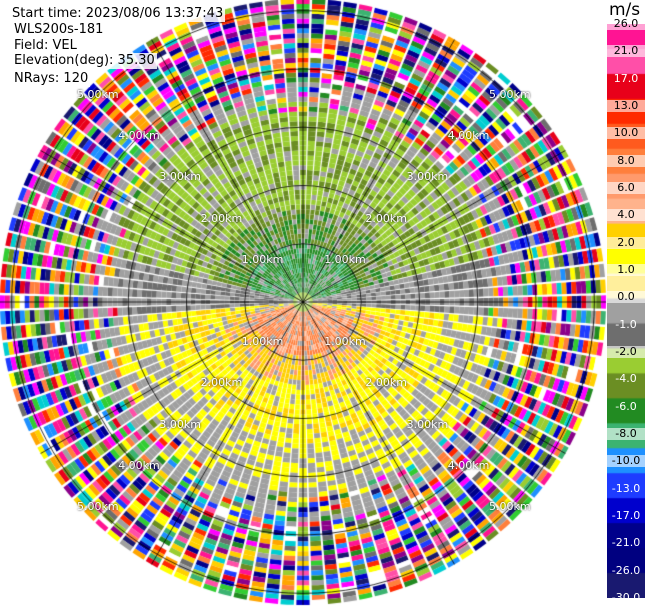 The height and width of the screenshot is (607, 647). I want to click on colorbar-tick: -21.0, so click(626, 543).